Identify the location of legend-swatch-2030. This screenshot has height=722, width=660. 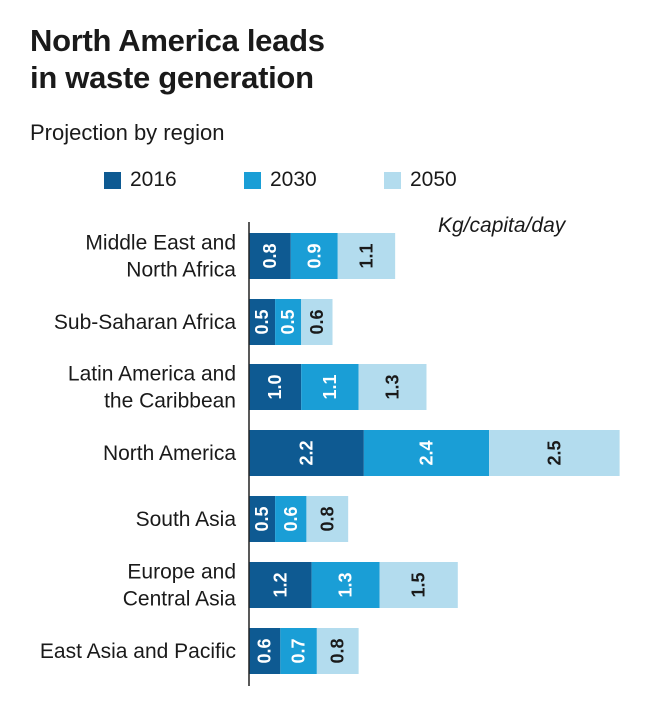
(252, 180).